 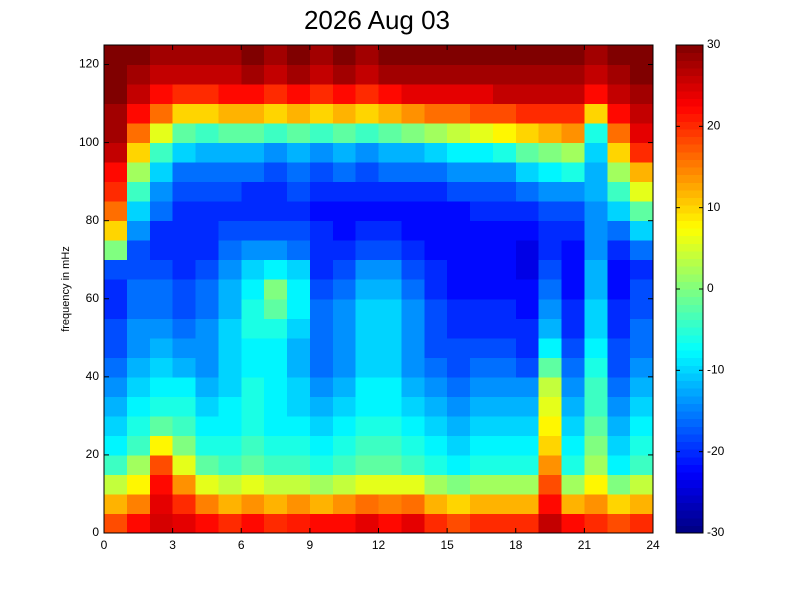 I want to click on colorbar-tick-label: -20, so click(x=716, y=451).